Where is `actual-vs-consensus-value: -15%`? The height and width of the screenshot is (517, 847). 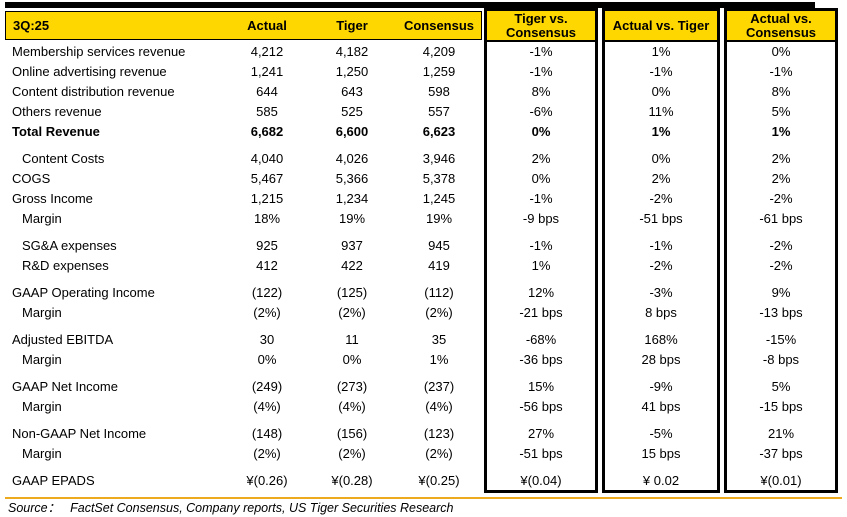
actual-vs-consensus-value: -15% is located at coordinates (781, 339).